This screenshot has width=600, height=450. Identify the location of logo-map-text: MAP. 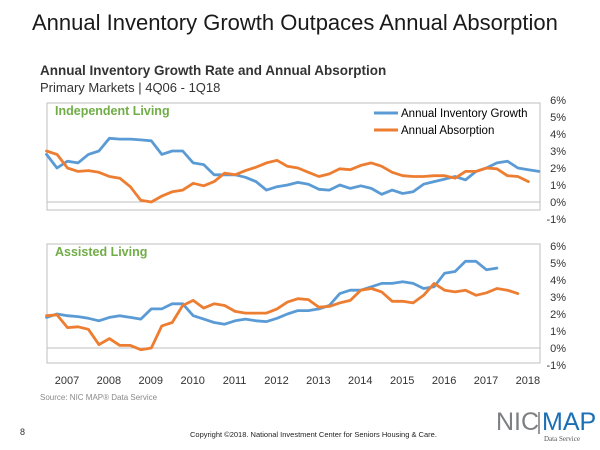
(569, 422).